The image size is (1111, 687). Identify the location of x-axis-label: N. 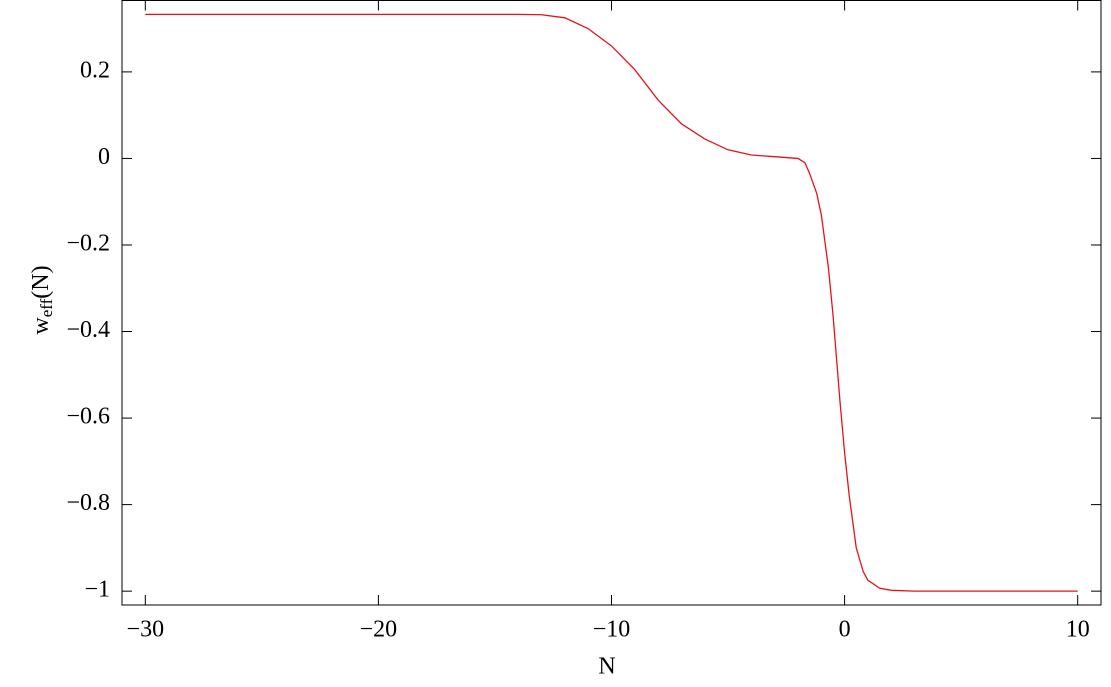
(606, 667).